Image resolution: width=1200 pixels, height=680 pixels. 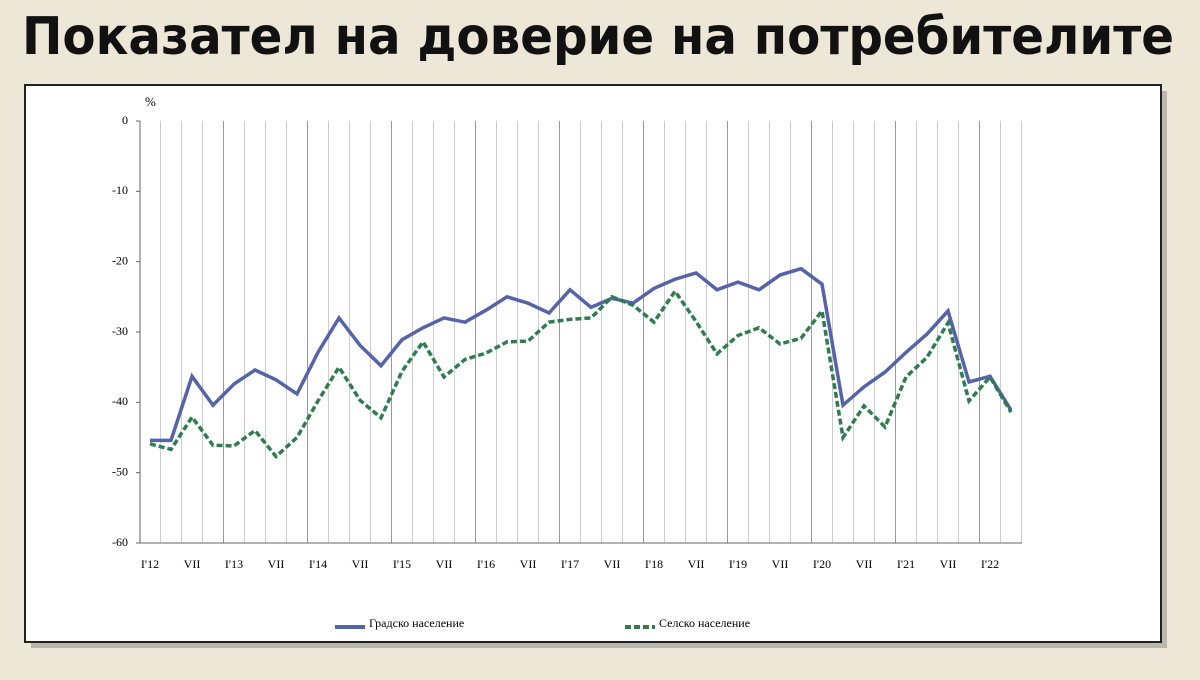 I want to click on x-tick-label: I'16, so click(x=486, y=564).